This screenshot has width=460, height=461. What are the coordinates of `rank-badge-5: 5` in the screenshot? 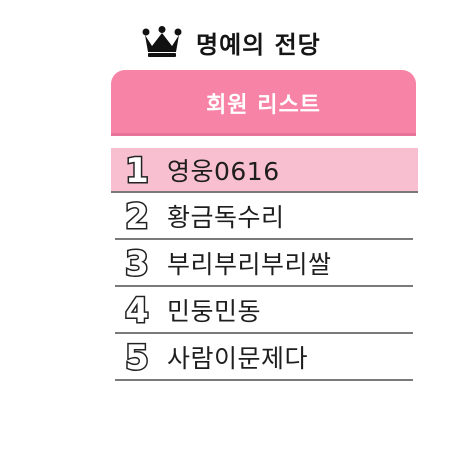 It's located at (137, 357).